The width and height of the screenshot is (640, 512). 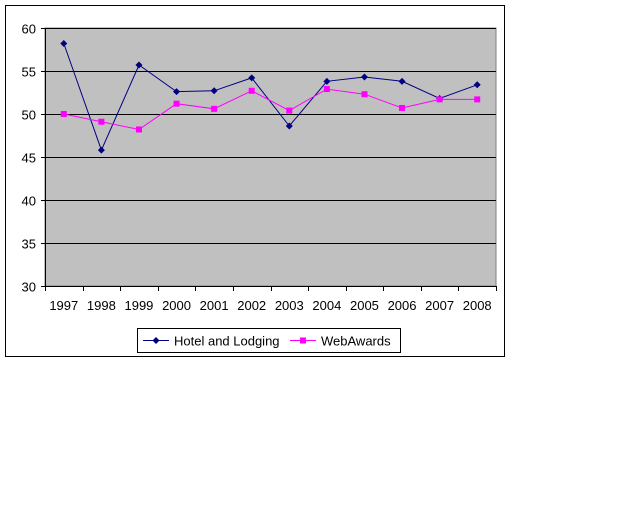 What do you see at coordinates (326, 305) in the screenshot?
I see `x-tick-label: 2004` at bounding box center [326, 305].